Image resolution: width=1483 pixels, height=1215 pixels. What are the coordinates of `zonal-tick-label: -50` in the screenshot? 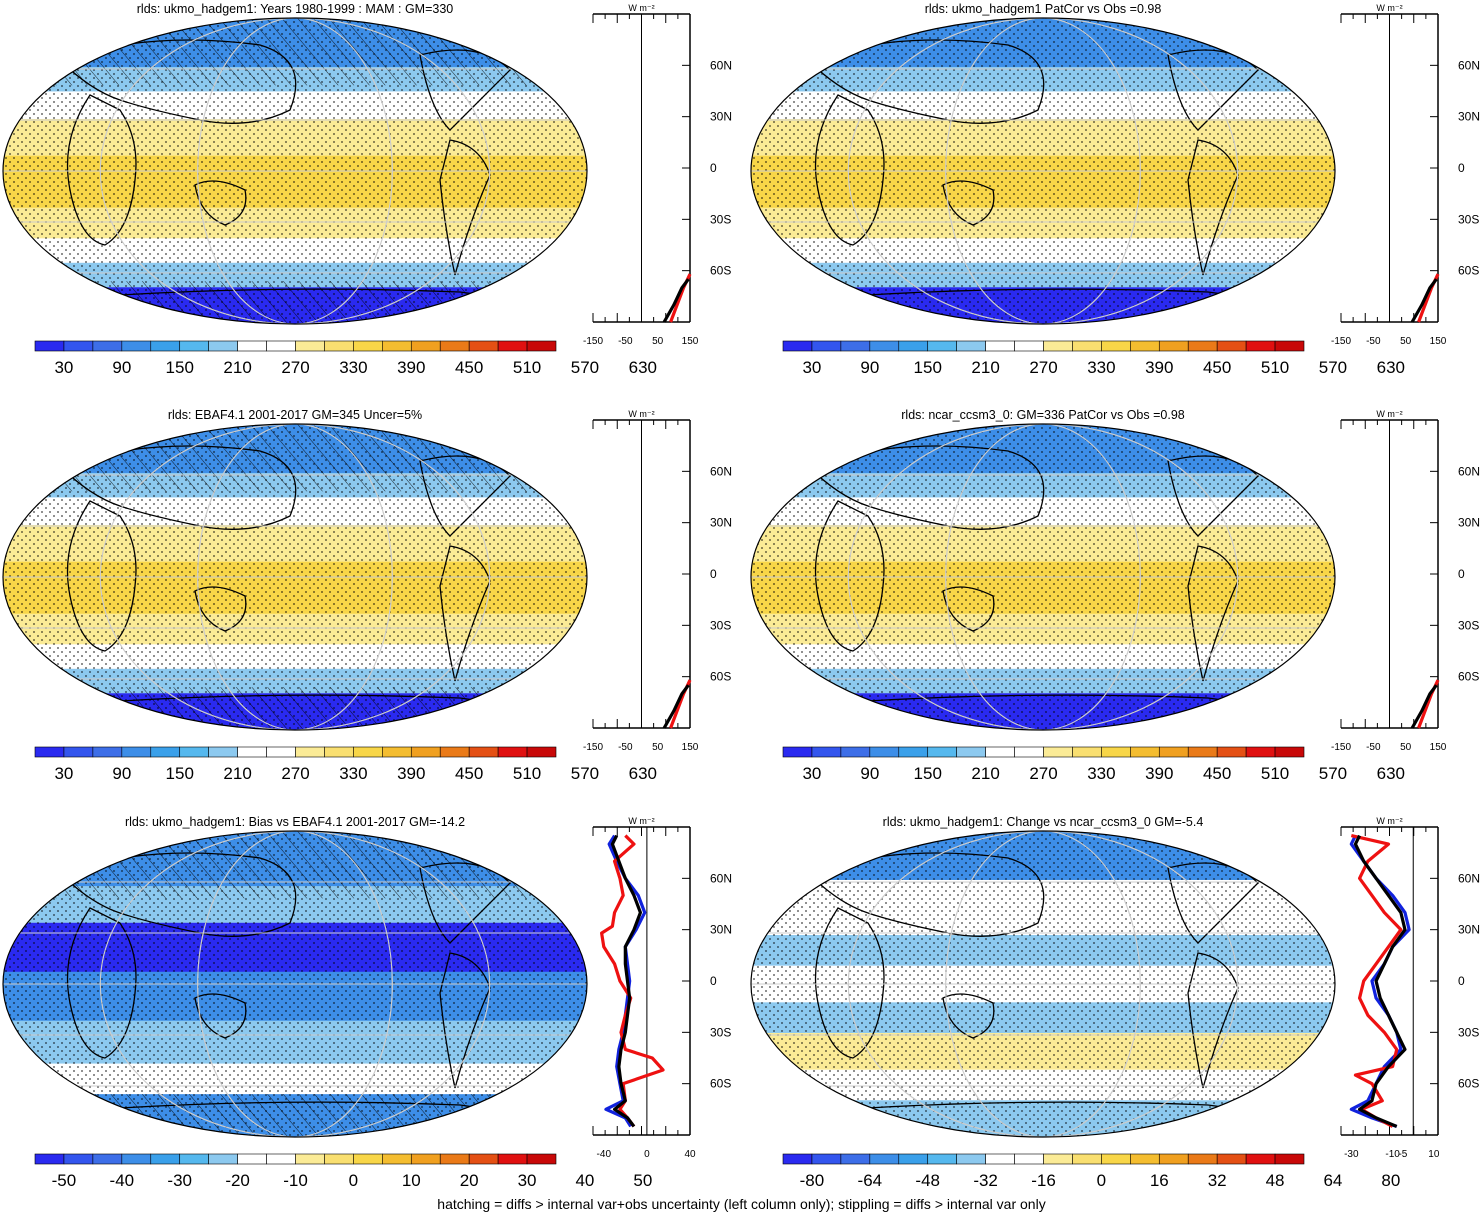 It's located at (625, 341).